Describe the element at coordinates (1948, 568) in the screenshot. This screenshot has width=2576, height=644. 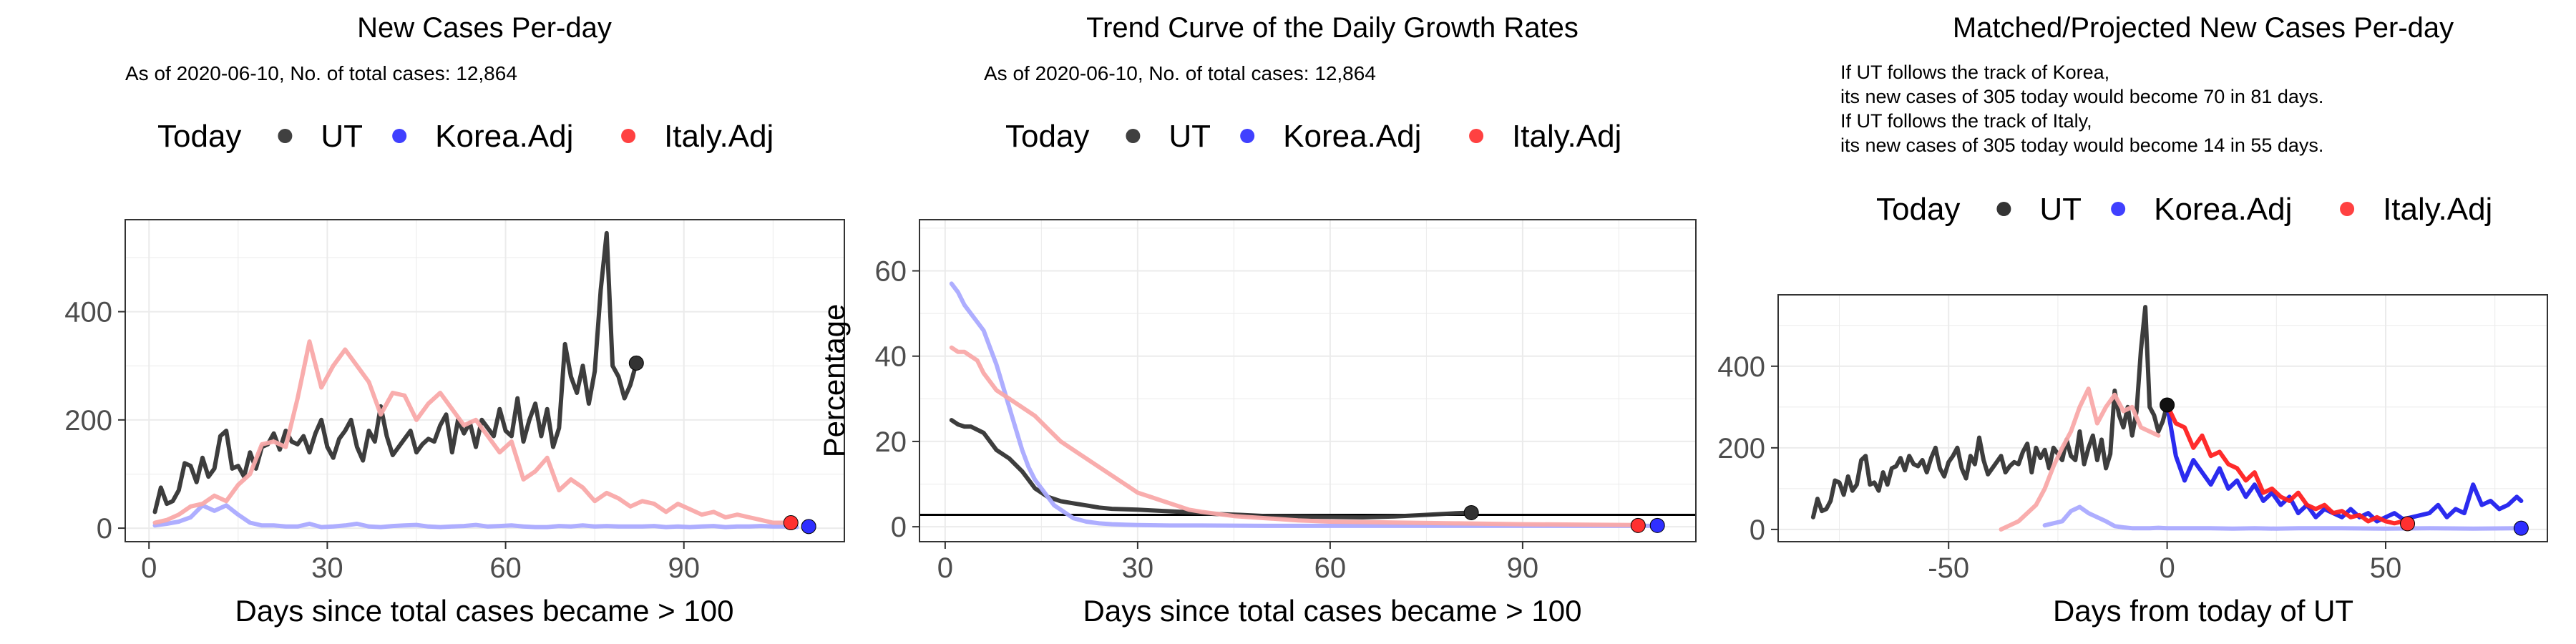
I see `x-tick-label: -50` at that location.